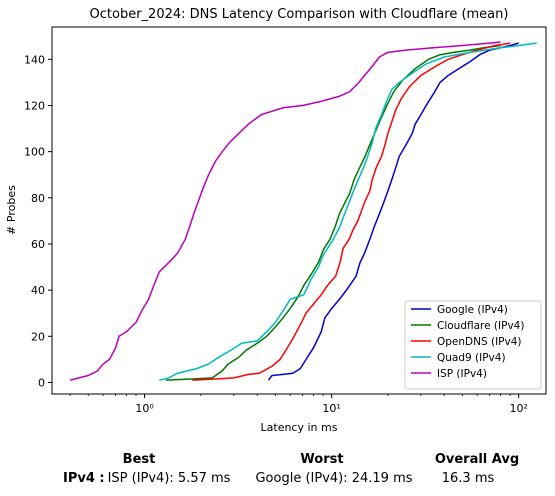  What do you see at coordinates (479, 342) in the screenshot?
I see `legend-entry: OpenDNS (IPv4)` at bounding box center [479, 342].